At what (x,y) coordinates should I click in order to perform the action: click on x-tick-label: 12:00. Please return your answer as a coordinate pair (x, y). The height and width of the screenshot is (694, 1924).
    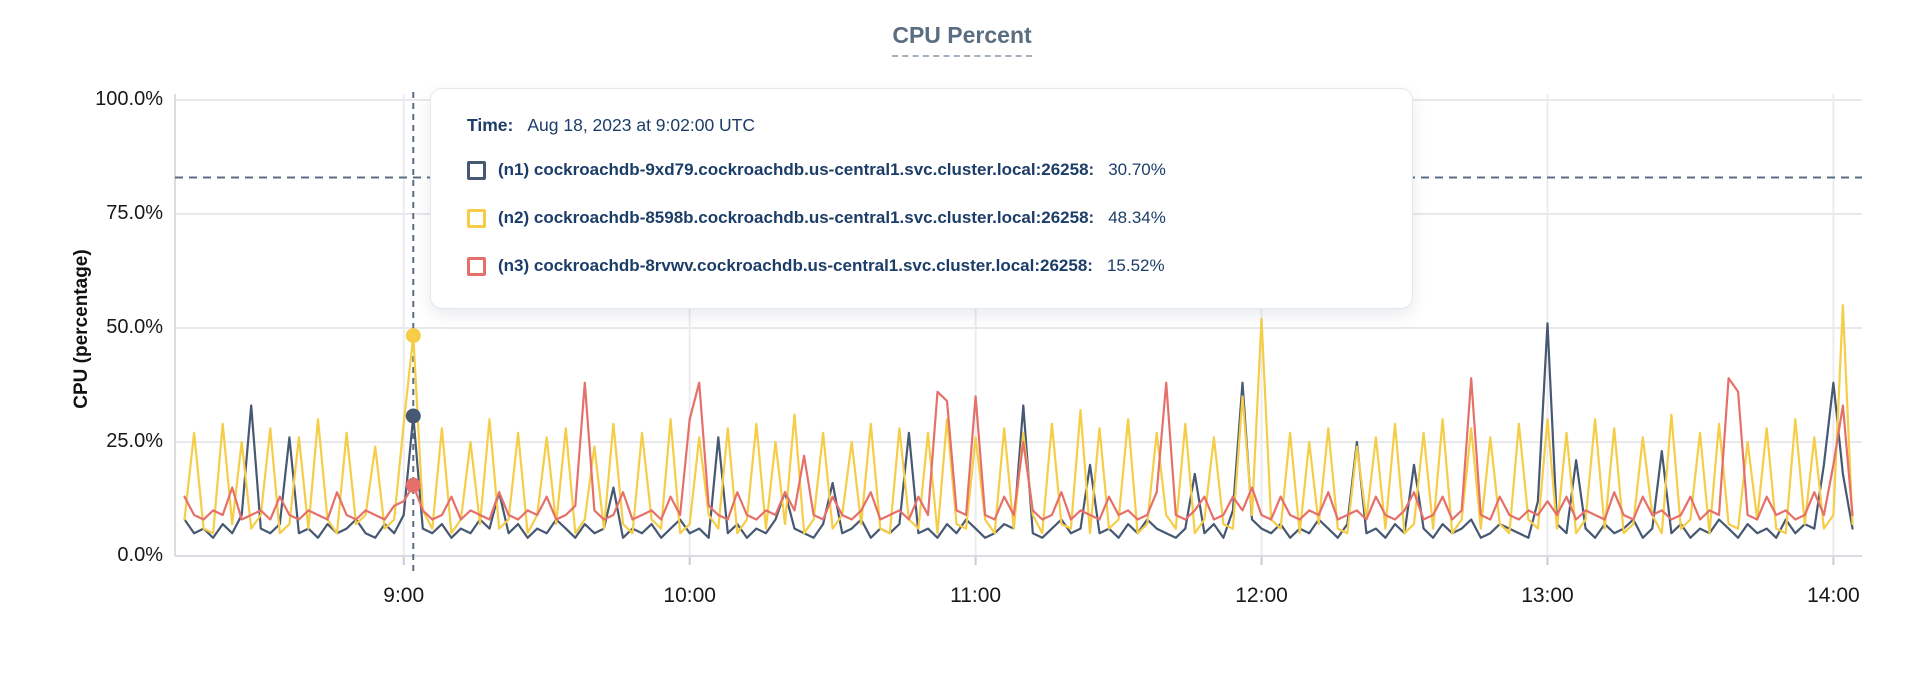
    Looking at the image, I should click on (1261, 595).